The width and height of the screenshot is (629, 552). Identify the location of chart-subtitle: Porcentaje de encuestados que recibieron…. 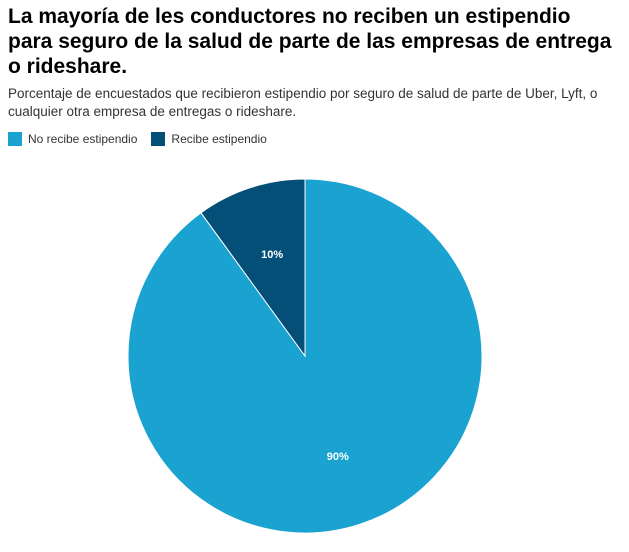
(303, 102).